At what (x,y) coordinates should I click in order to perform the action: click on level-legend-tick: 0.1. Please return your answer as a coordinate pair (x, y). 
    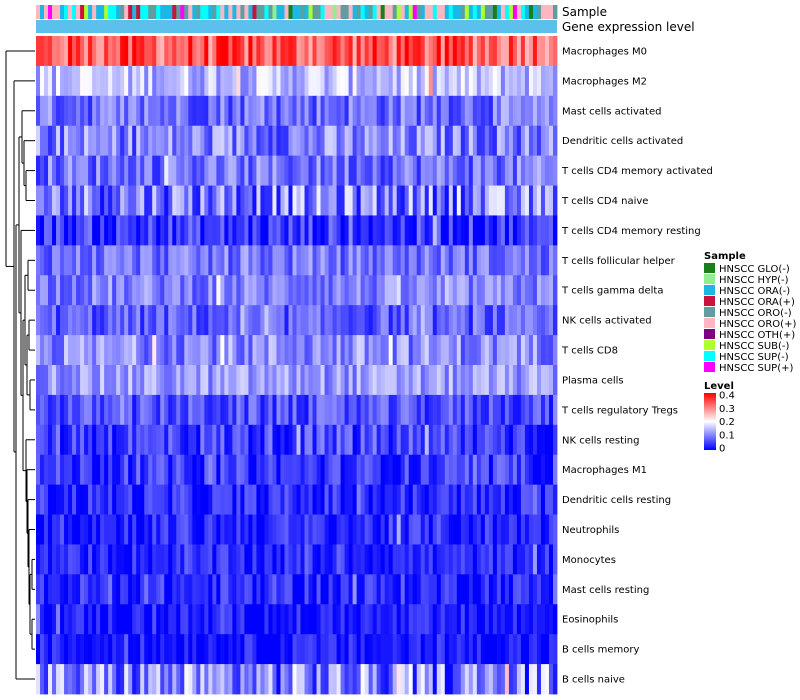
    Looking at the image, I should click on (727, 435).